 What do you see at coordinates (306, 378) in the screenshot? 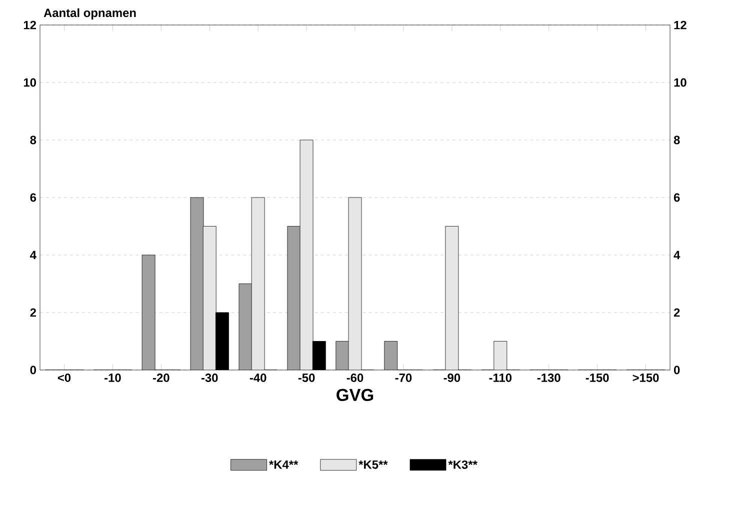
I see `x-tick-label: -50` at bounding box center [306, 378].